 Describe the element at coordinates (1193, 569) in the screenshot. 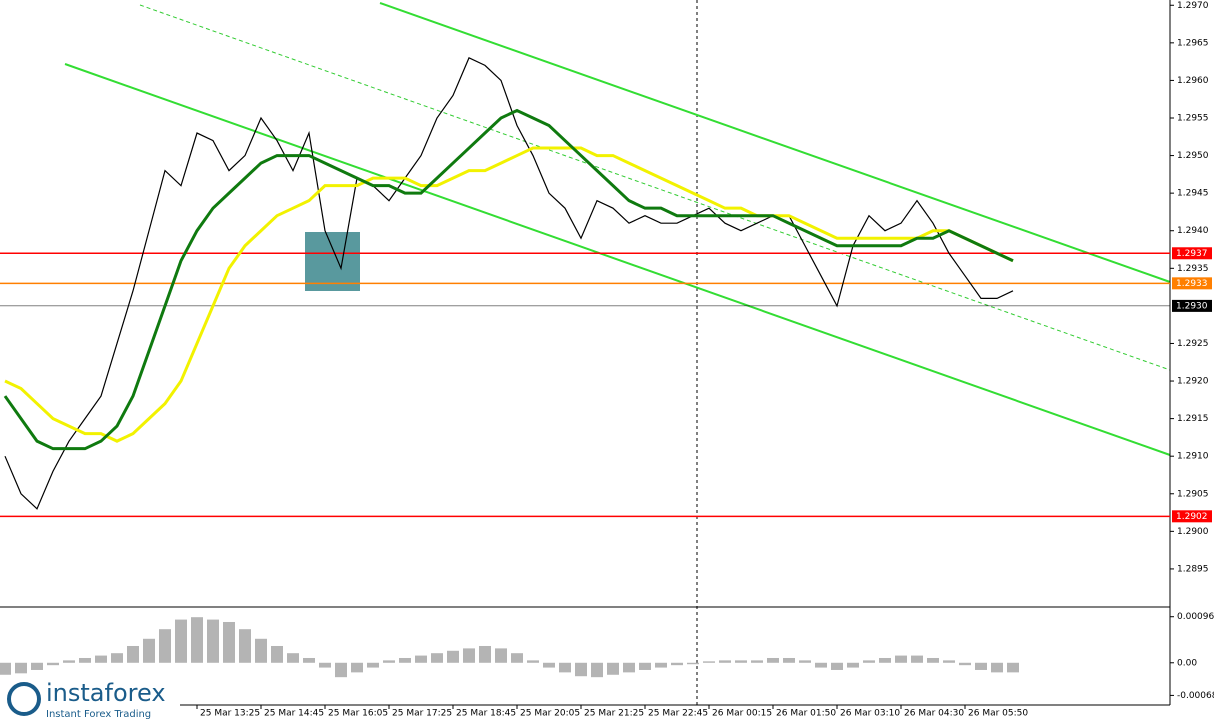

I see `y-tick-label: 1.2895` at that location.